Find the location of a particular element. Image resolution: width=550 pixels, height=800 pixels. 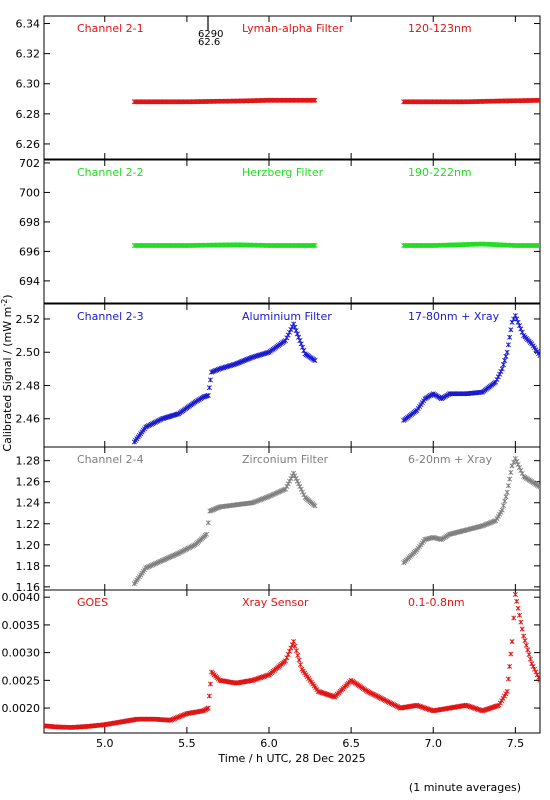

y-tick-label: 6.32 is located at coordinates (28, 54).